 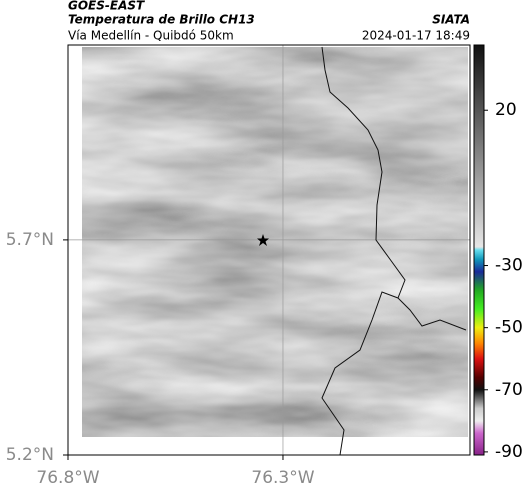 What do you see at coordinates (479, 250) in the screenshot?
I see `colorbar` at bounding box center [479, 250].